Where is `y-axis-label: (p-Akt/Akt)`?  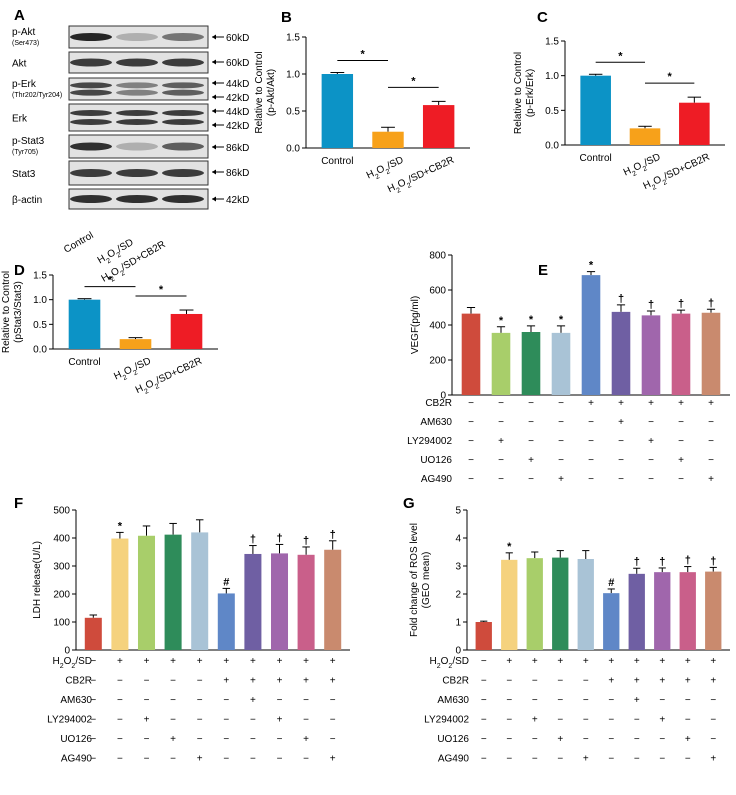 y-axis-label: (p-Akt/Akt) is located at coordinates (271, 92).